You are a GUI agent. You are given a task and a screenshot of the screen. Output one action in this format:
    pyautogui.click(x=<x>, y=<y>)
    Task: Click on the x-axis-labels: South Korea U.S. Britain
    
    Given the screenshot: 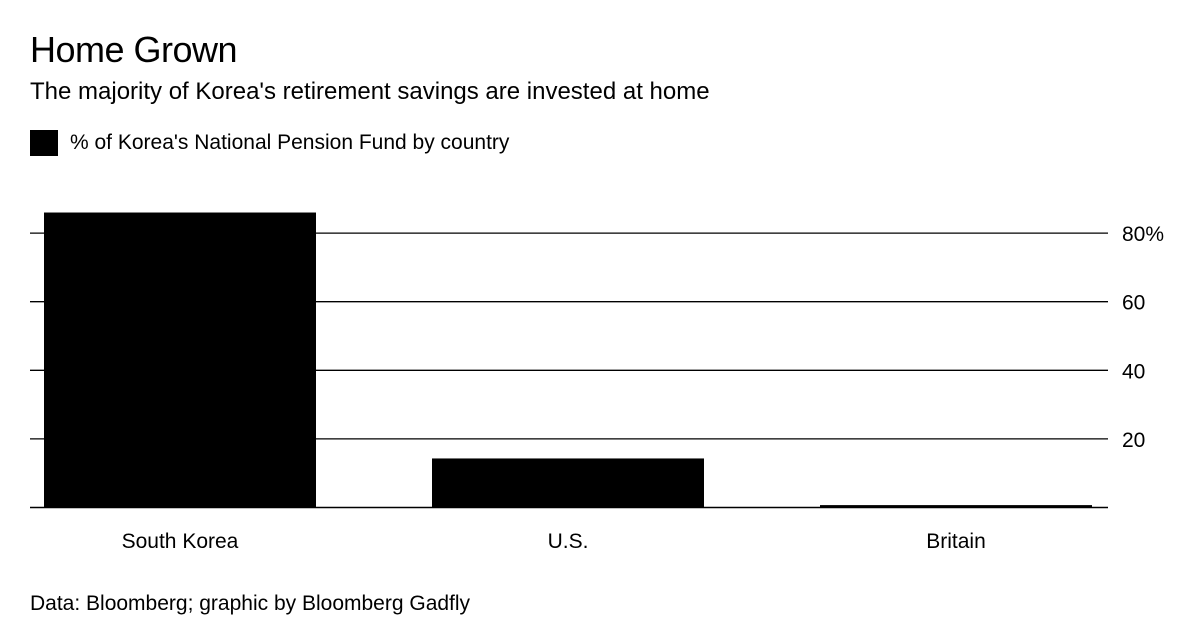 What is the action you would take?
    pyautogui.click(x=554, y=541)
    